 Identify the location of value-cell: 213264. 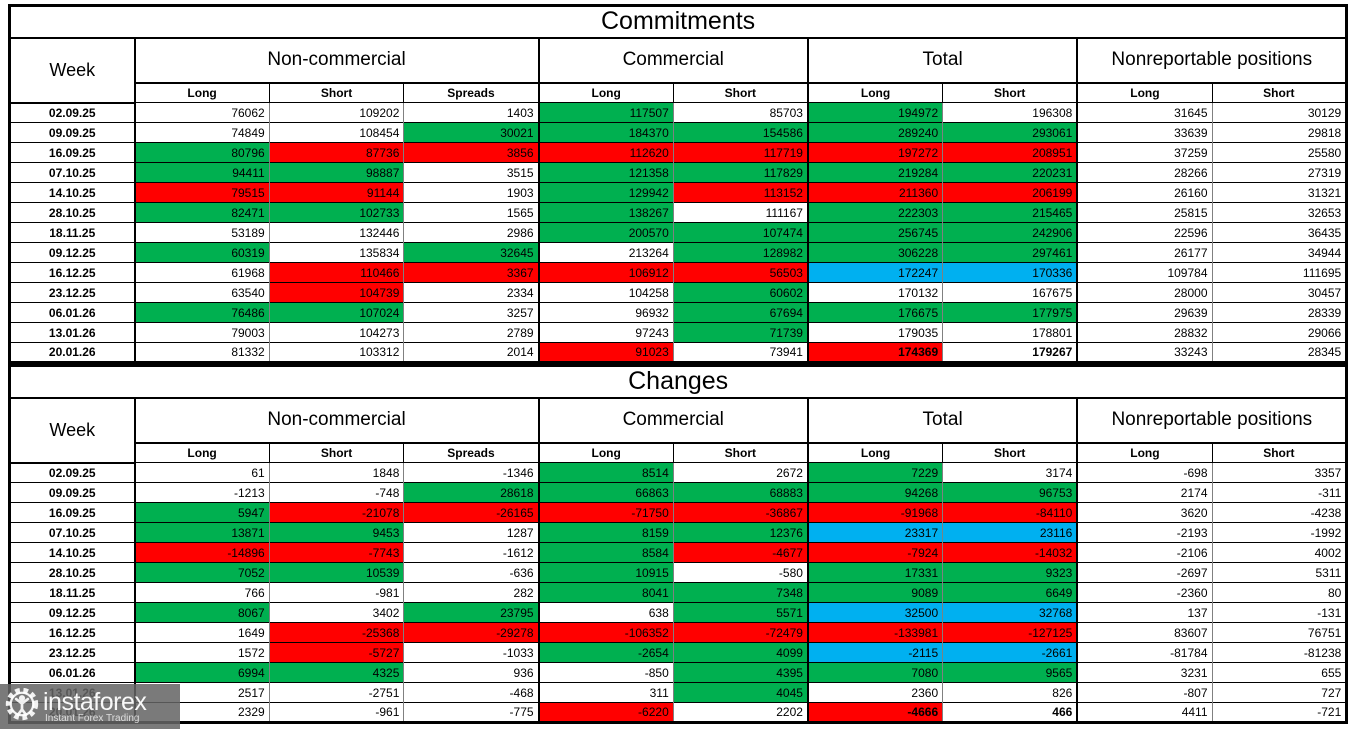
(605, 252).